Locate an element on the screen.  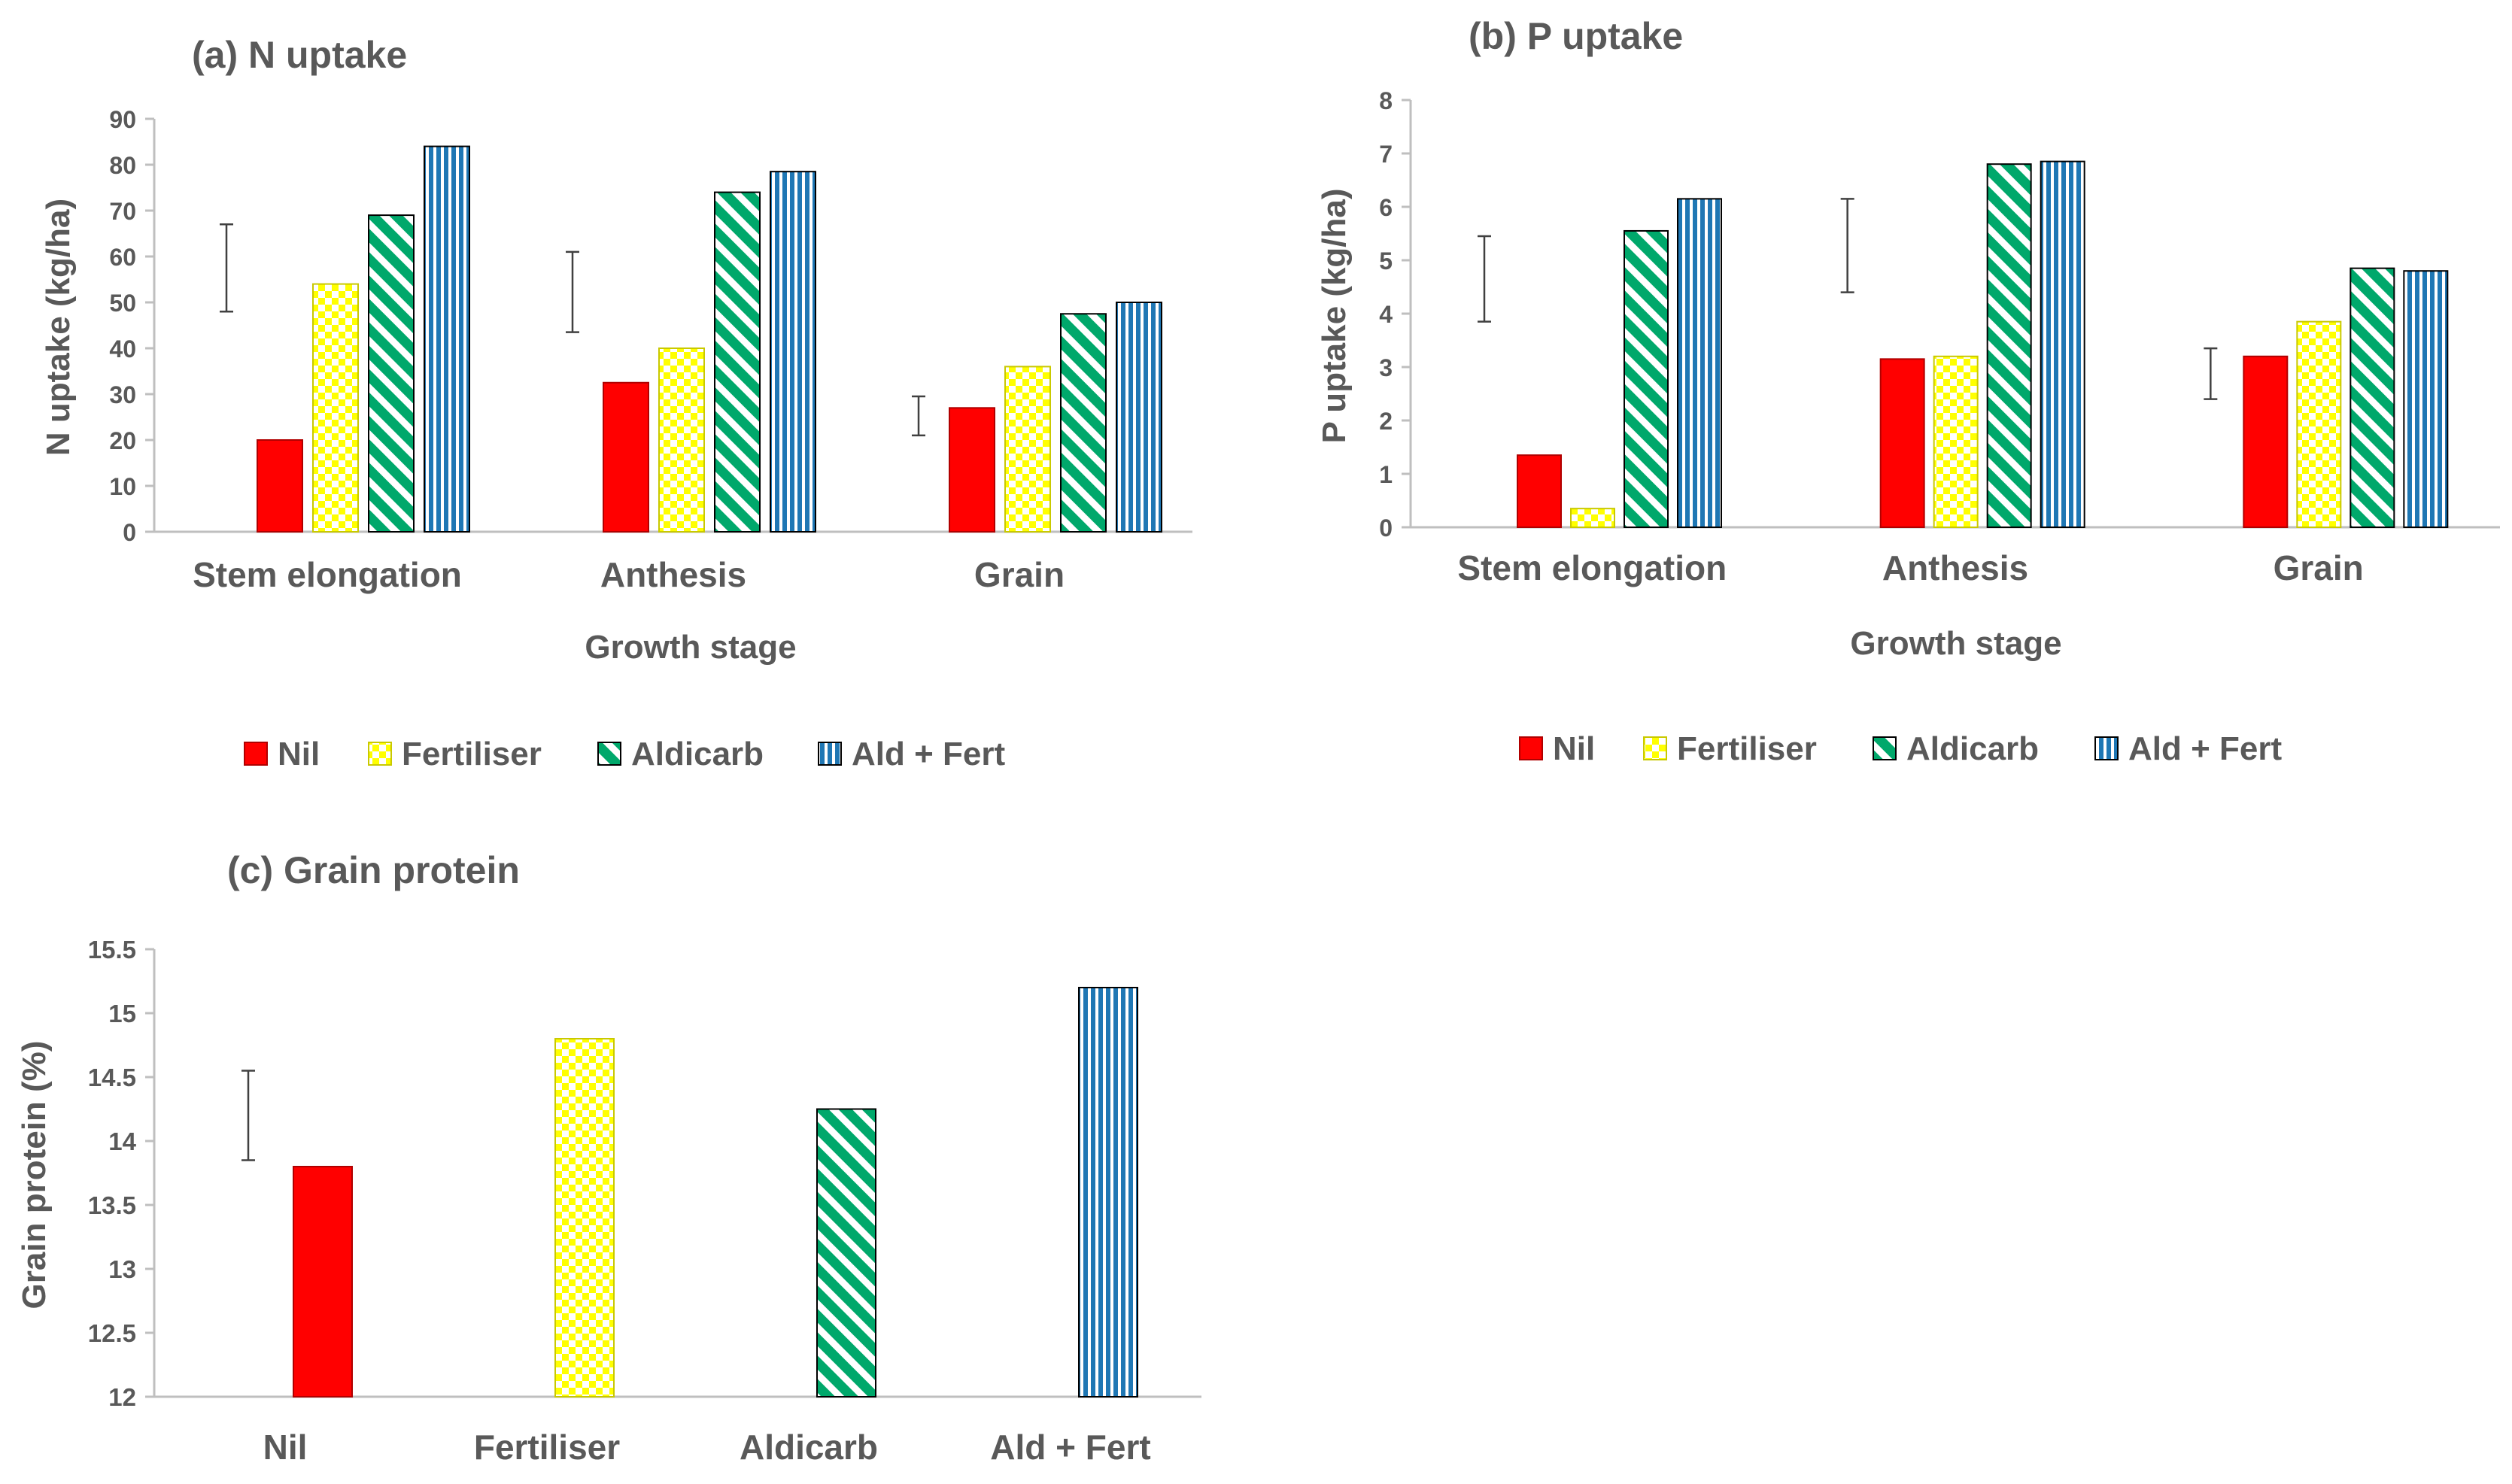
chart-a-ytick-label: 40 is located at coordinates (123, 349).